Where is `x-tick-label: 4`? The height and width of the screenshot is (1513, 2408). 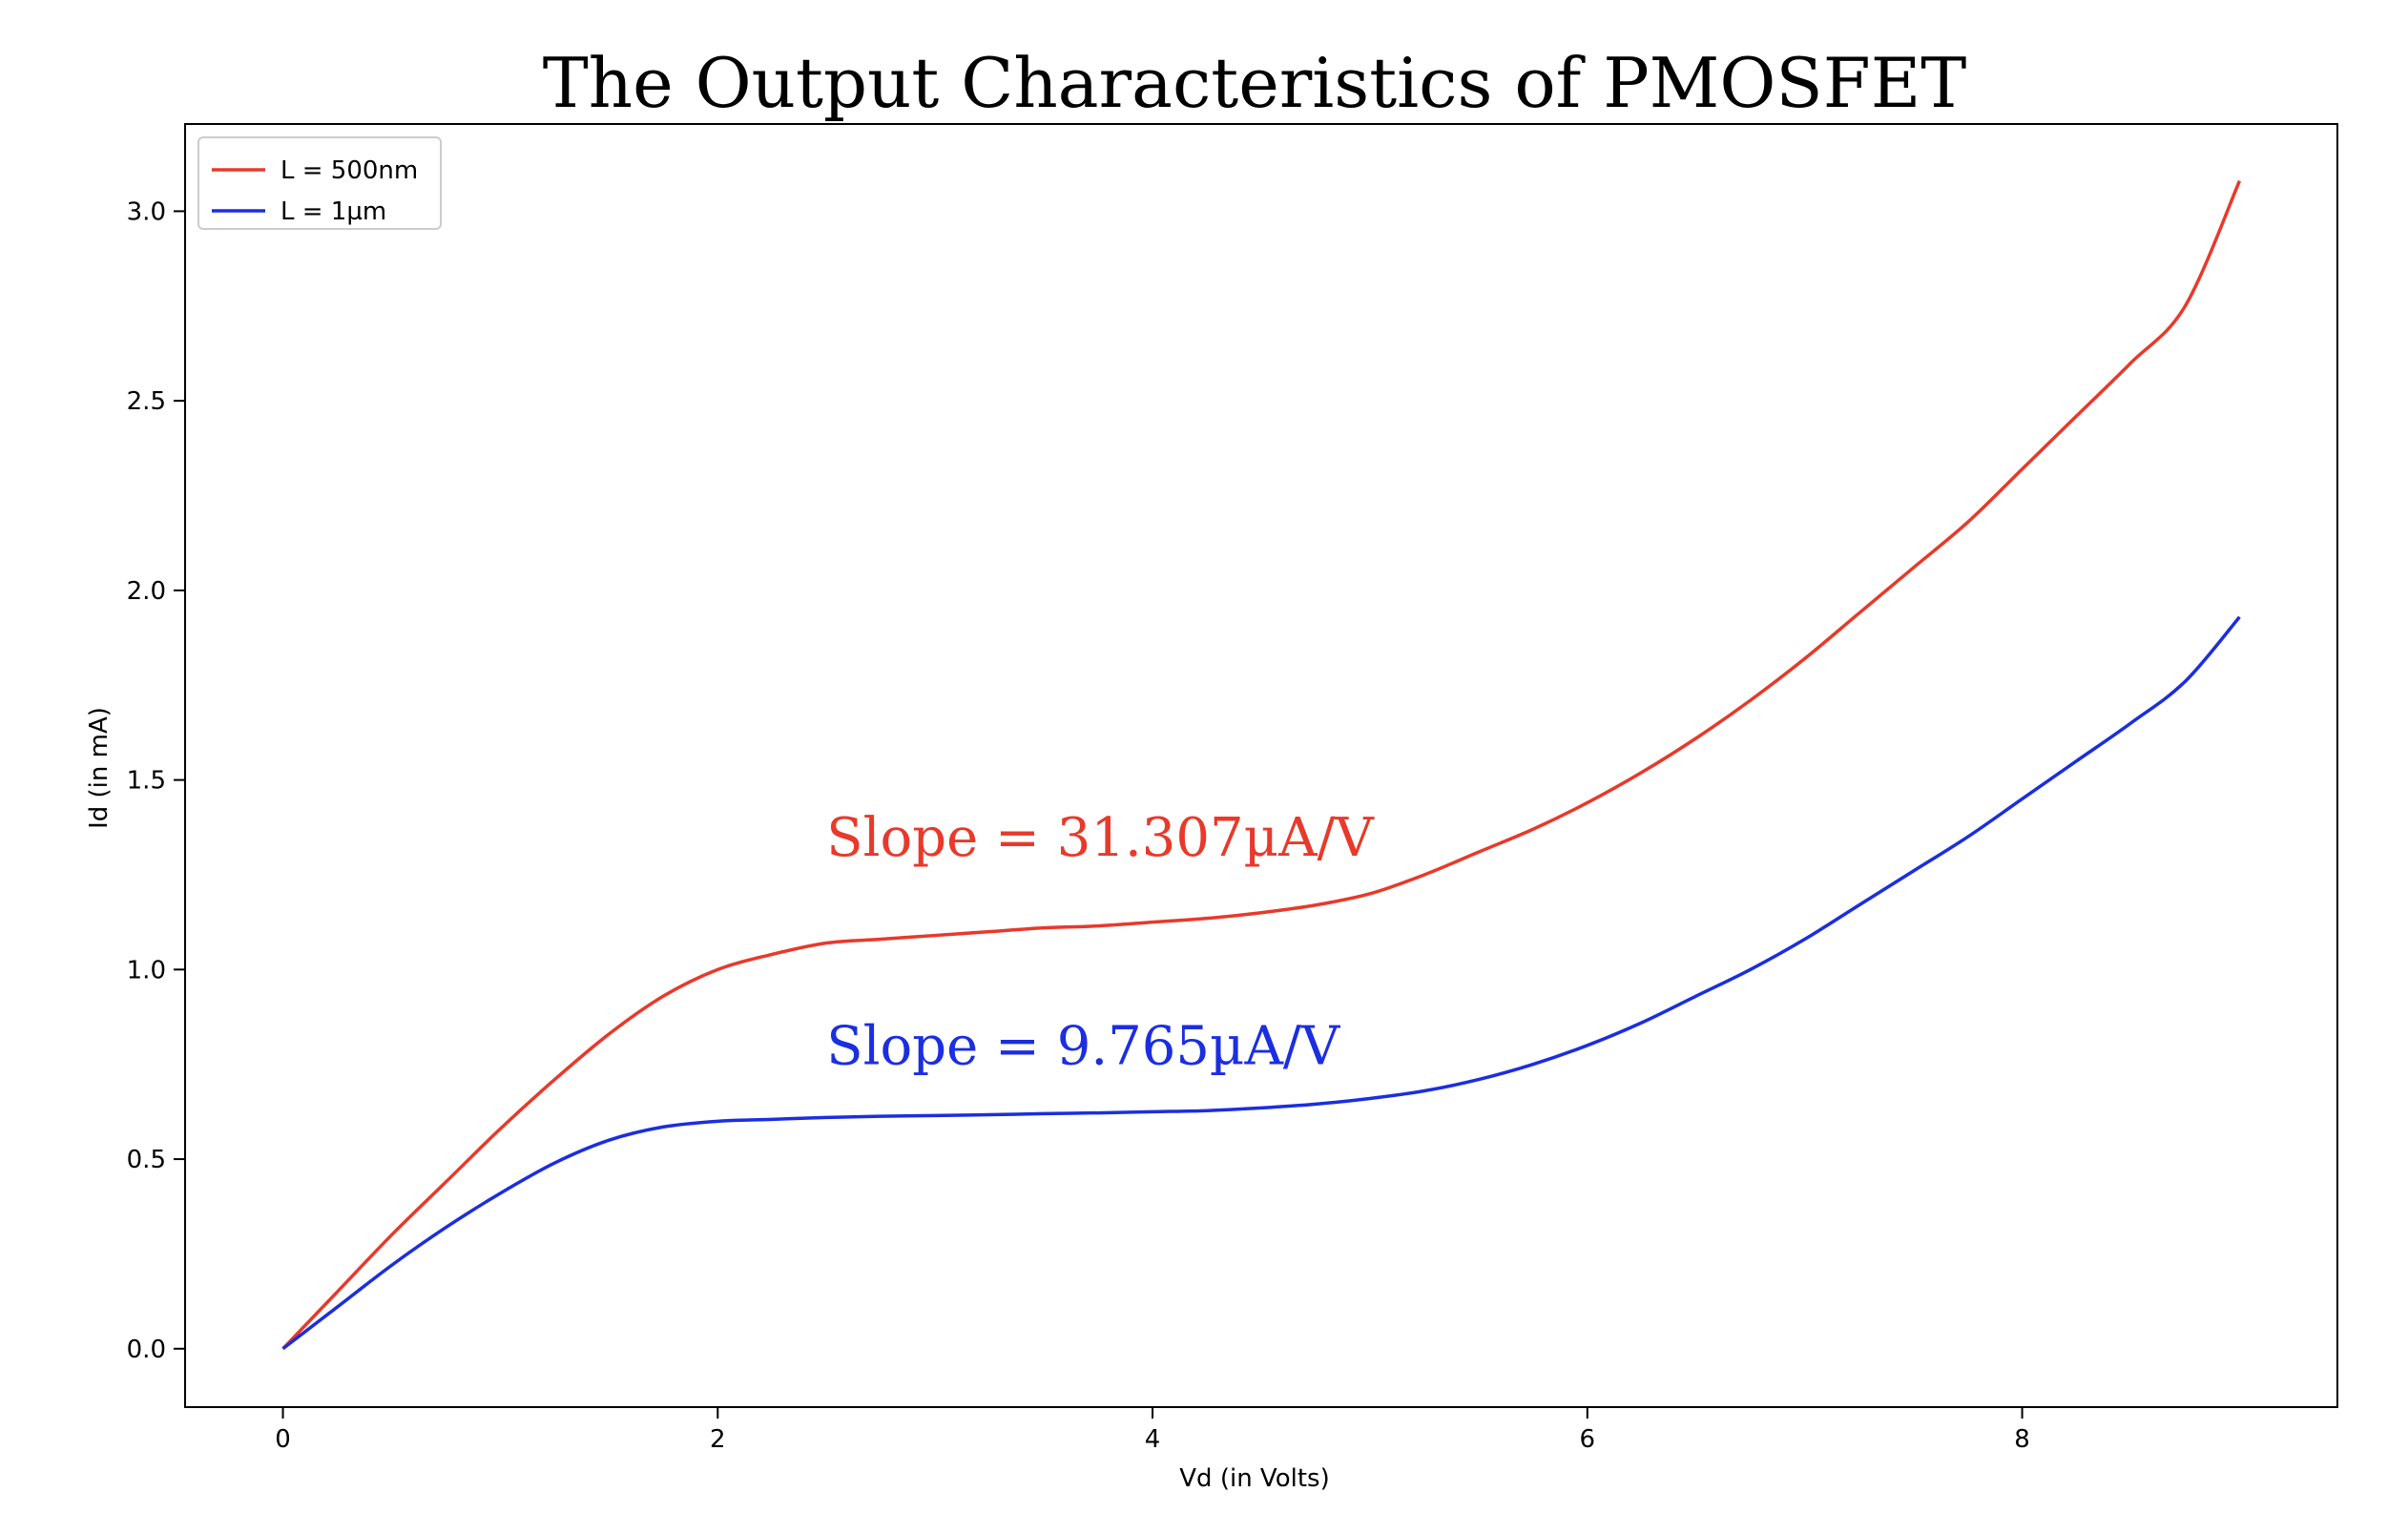 x-tick-label: 4 is located at coordinates (1153, 1440).